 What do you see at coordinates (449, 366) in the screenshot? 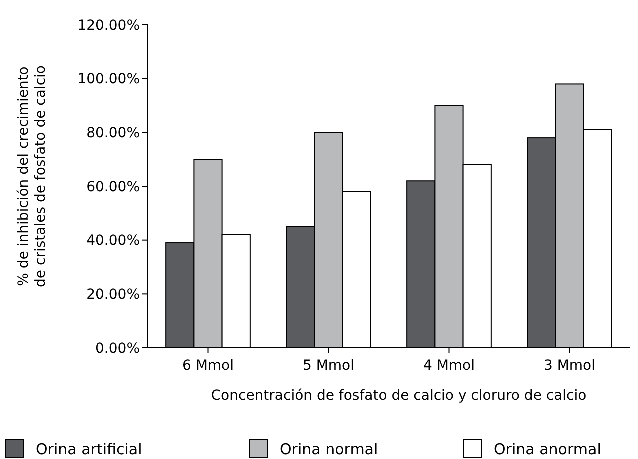
I see `x-tick-label: 4 Mmol` at bounding box center [449, 366].